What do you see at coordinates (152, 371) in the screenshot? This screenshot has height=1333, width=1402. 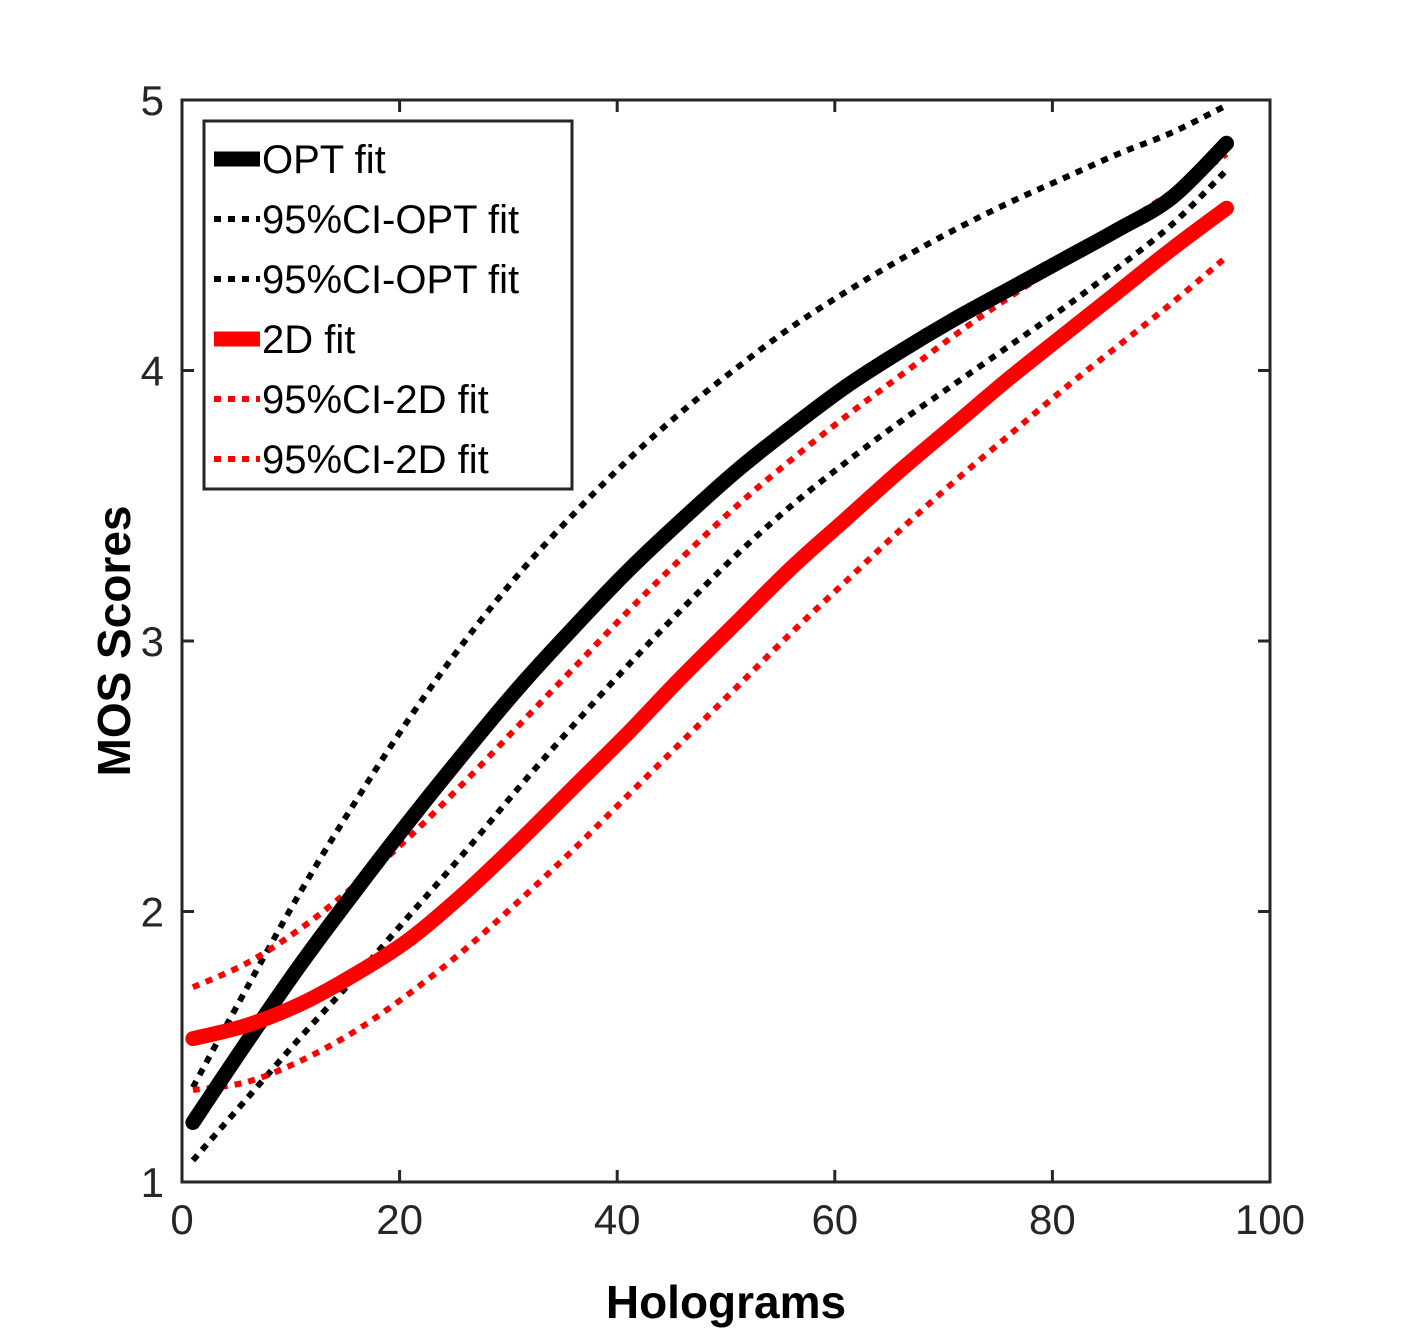 I see `y-tick-label-3: 4` at bounding box center [152, 371].